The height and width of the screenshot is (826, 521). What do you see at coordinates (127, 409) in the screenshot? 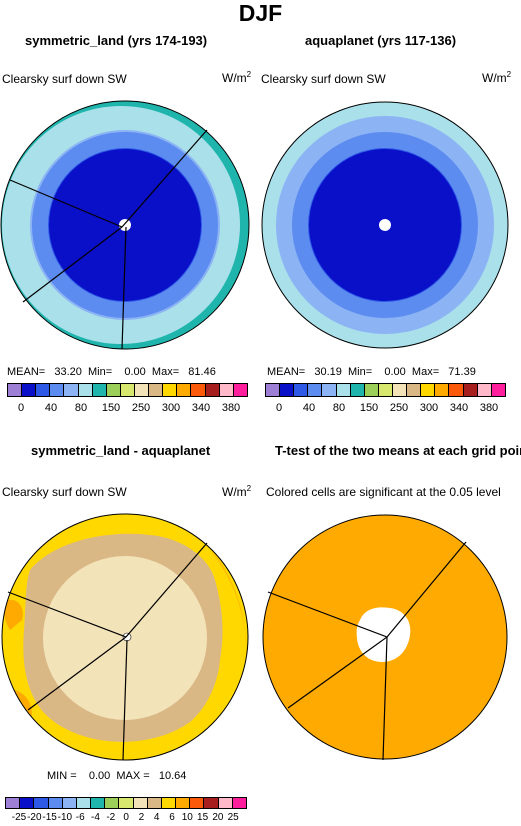
I see `colorbar-ticks-p1: 0 40 80 150 250 300 340 380` at bounding box center [127, 409].